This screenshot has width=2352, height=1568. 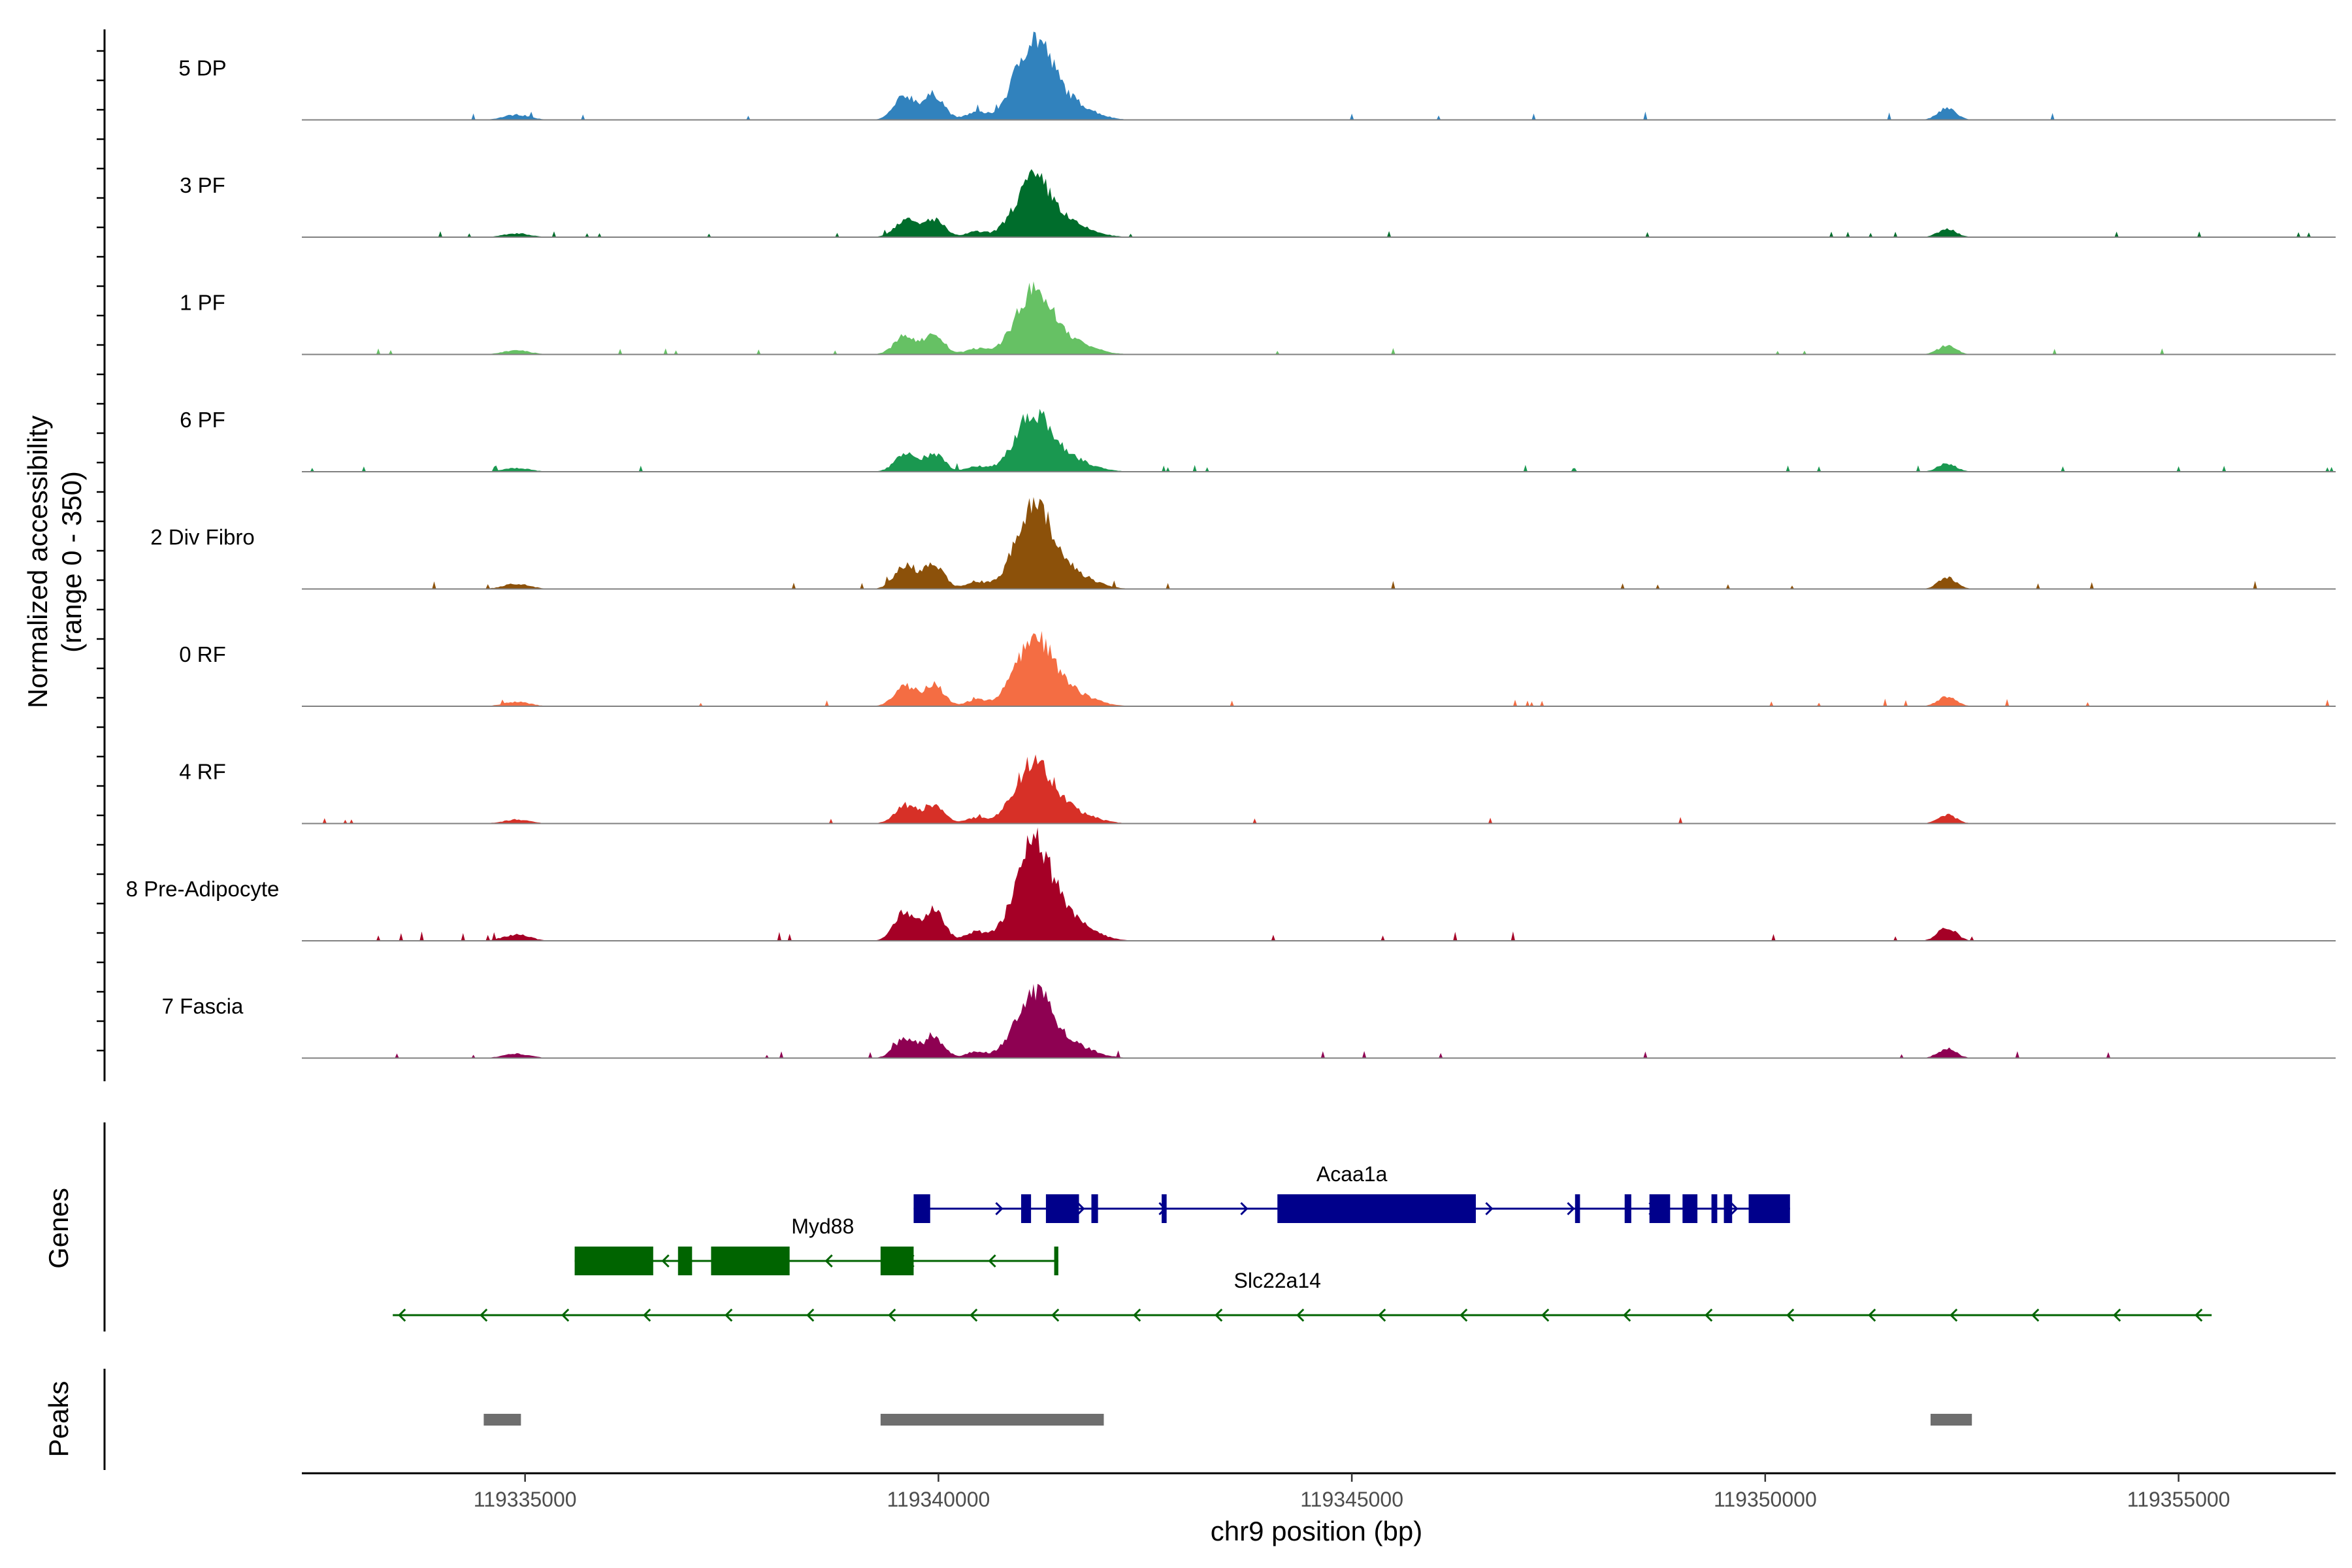 I want to click on track-label: 3 PF, so click(x=202, y=185).